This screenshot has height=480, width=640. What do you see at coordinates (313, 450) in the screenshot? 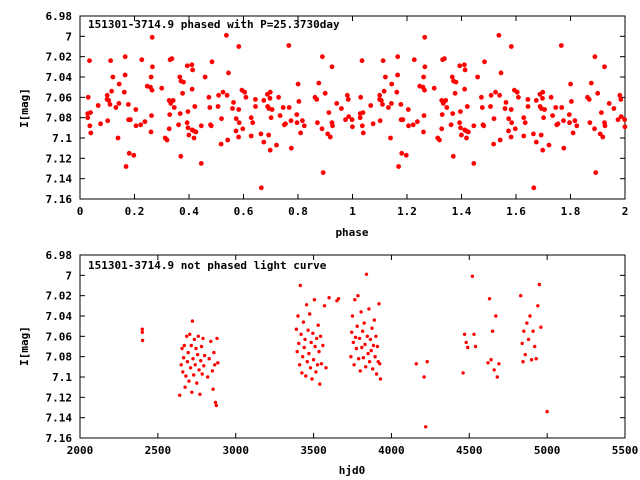
I see `x-tick-label: 3500` at bounding box center [313, 450].